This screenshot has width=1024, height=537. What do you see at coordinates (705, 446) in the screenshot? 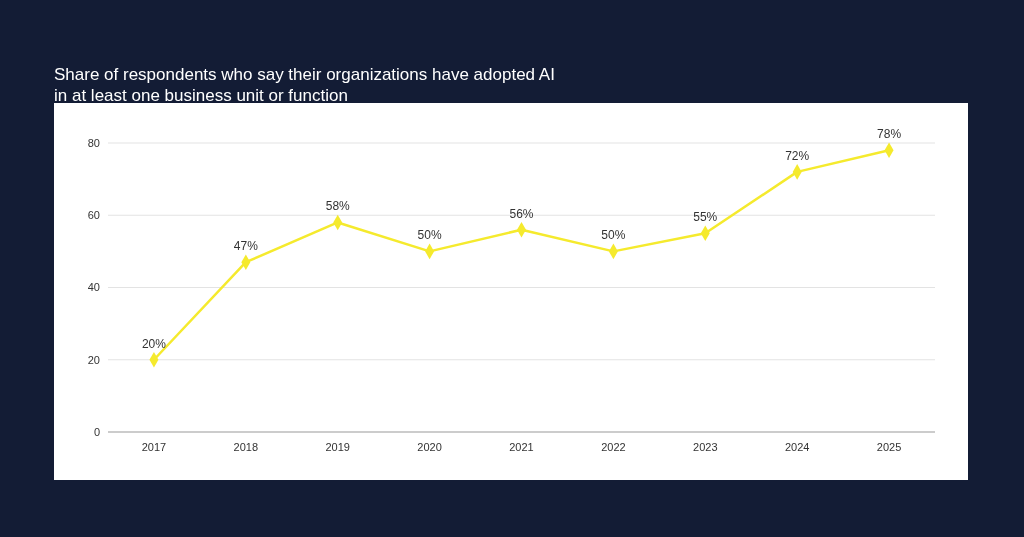
I see `x-tick-label: 2023` at bounding box center [705, 446].